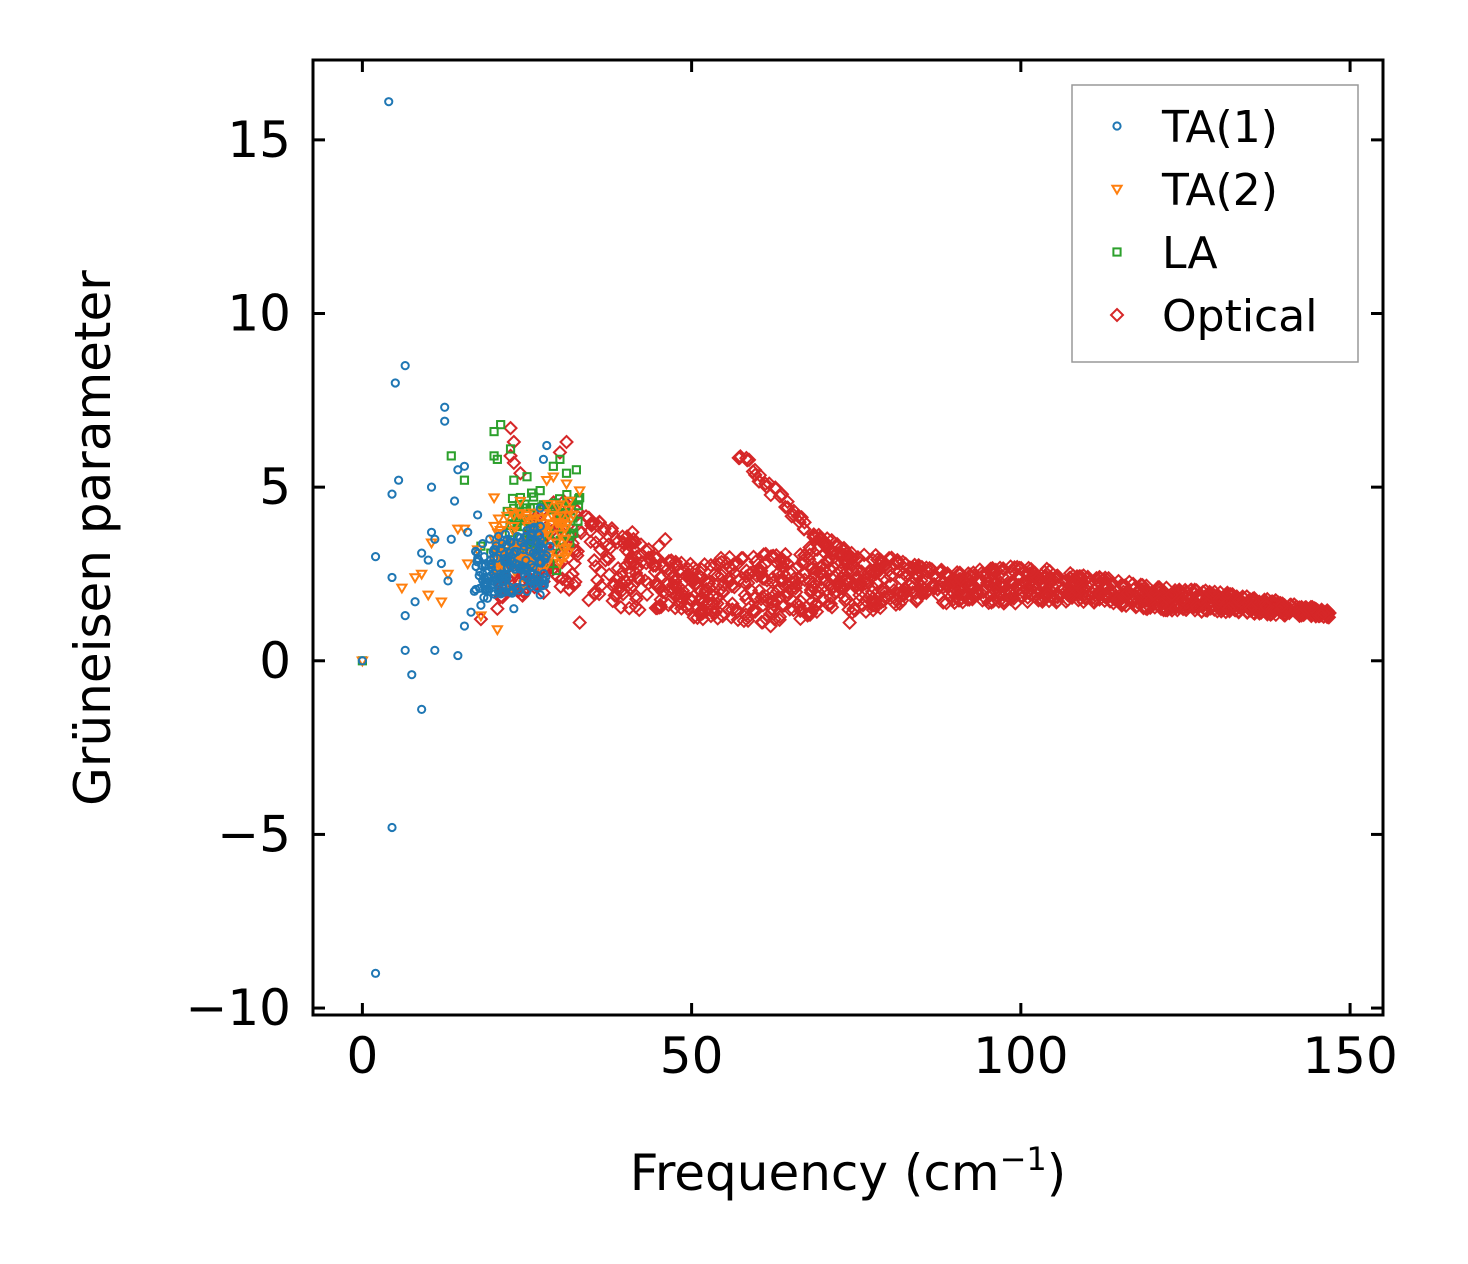 The width and height of the screenshot is (1468, 1264). I want to click on series-optical, so click(905, 527).